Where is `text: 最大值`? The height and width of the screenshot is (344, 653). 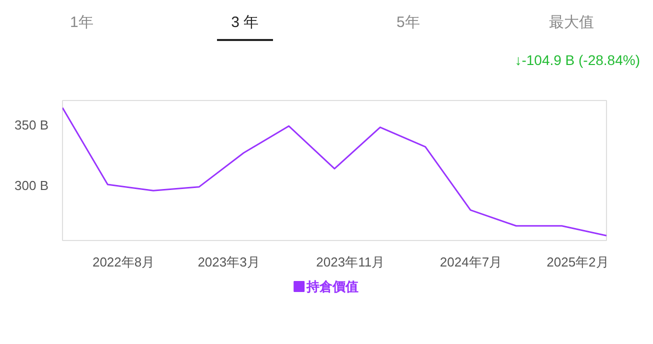
text: 最大值 is located at coordinates (571, 23).